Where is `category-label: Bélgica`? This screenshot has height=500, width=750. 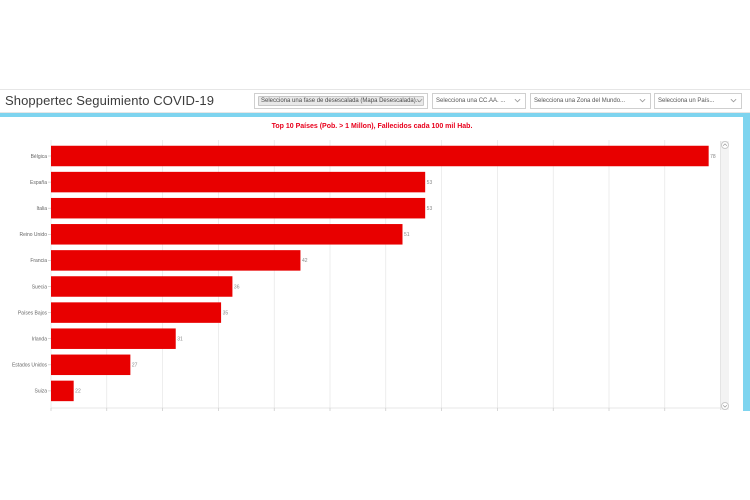 category-label: Bélgica is located at coordinates (39, 157).